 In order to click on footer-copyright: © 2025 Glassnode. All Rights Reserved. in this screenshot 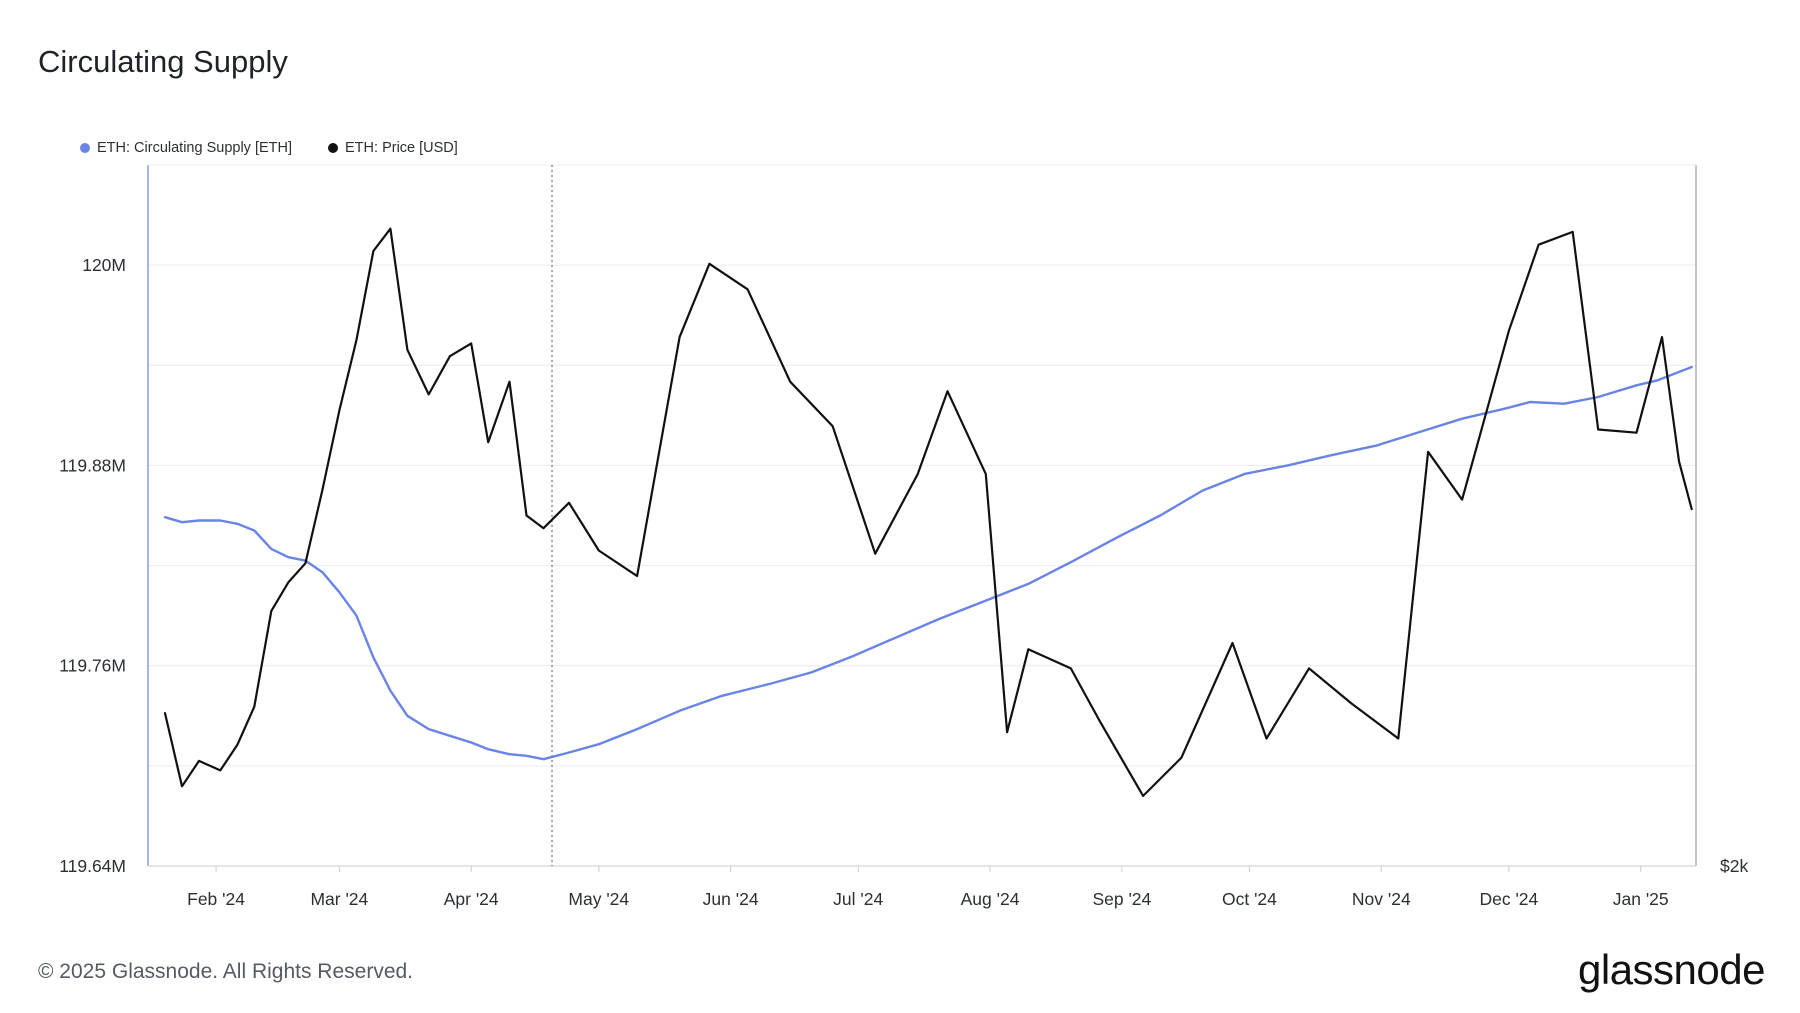, I will do `click(226, 971)`.